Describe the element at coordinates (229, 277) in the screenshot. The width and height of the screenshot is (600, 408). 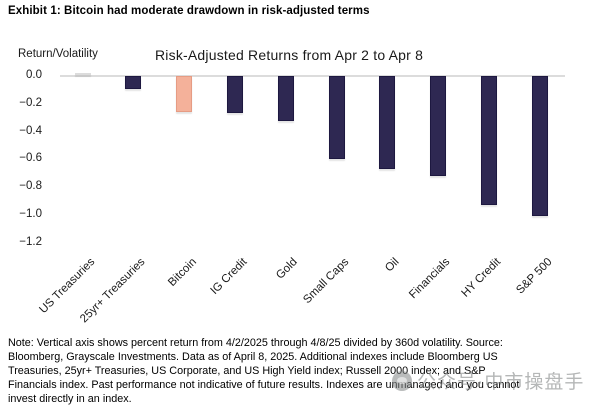
I see `x-category-label: IG Credit` at that location.